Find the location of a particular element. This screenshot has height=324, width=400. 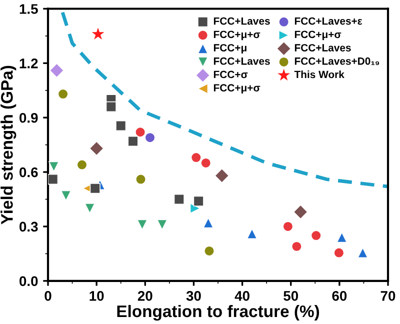

x-tick-label: 60 is located at coordinates (339, 295).